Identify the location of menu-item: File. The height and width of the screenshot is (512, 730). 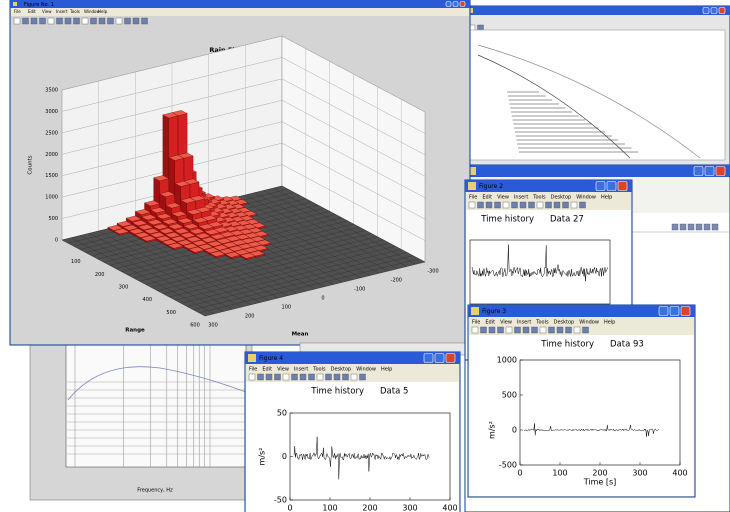
(473, 198).